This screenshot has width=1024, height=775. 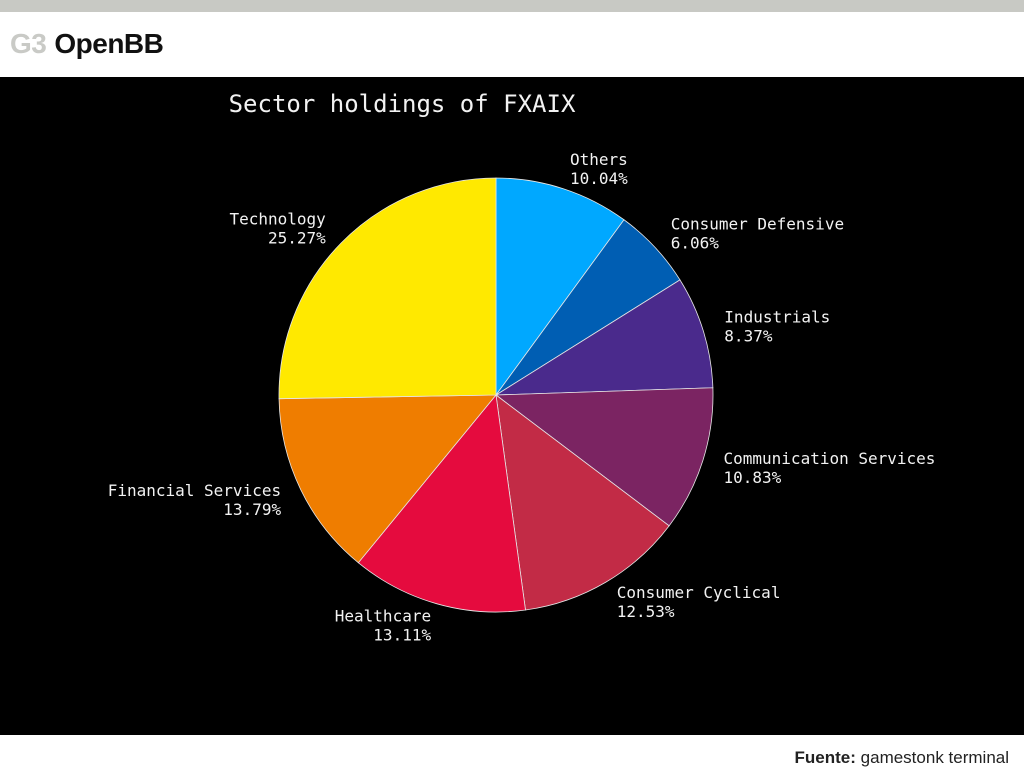 I want to click on slice-label-healthcare: Healthcare, so click(x=383, y=616).